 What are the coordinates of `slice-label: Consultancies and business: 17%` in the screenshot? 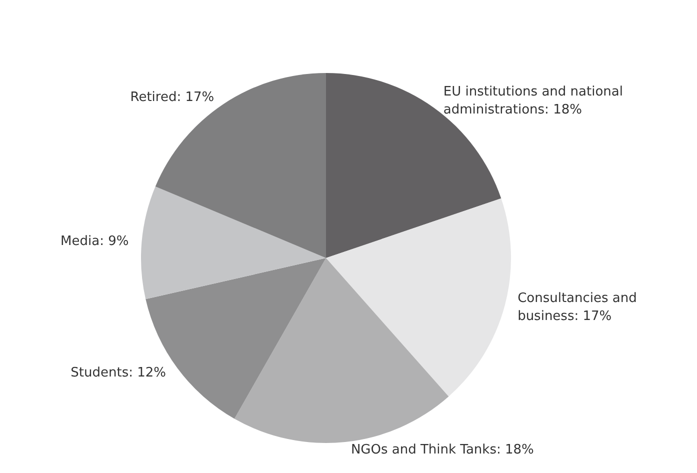 It's located at (580, 307).